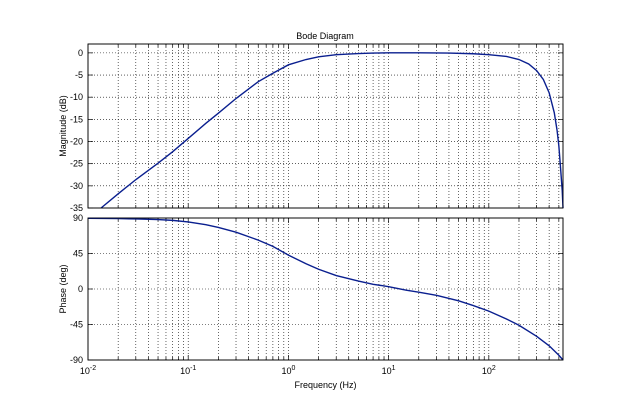 This screenshot has width=620, height=407. What do you see at coordinates (489, 370) in the screenshot?
I see `x-tick-label: 10²` at bounding box center [489, 370].